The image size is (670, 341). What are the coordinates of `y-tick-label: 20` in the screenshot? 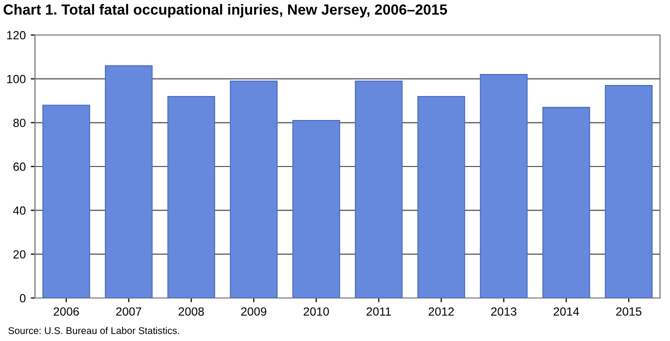 It's located at (19, 254).